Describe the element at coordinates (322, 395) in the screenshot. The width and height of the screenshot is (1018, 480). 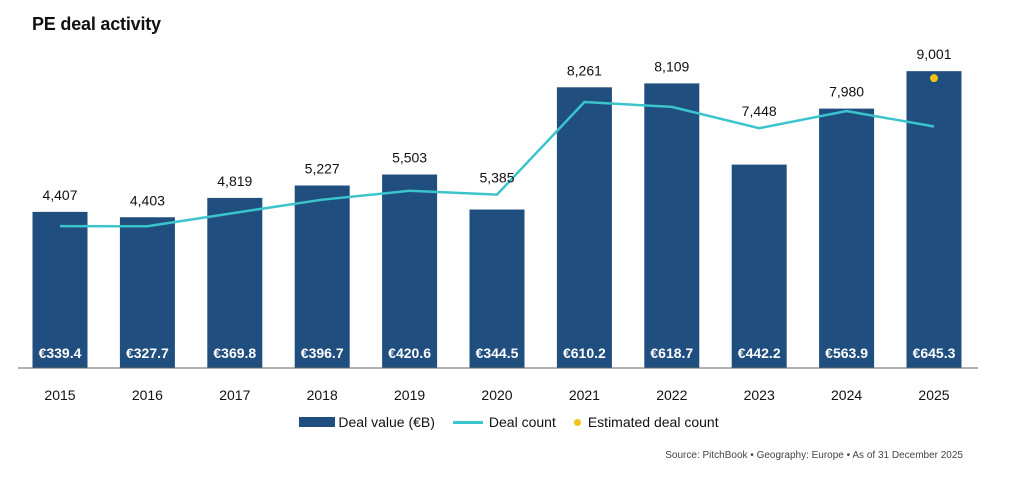
I see `x-tick-label: 2018` at that location.